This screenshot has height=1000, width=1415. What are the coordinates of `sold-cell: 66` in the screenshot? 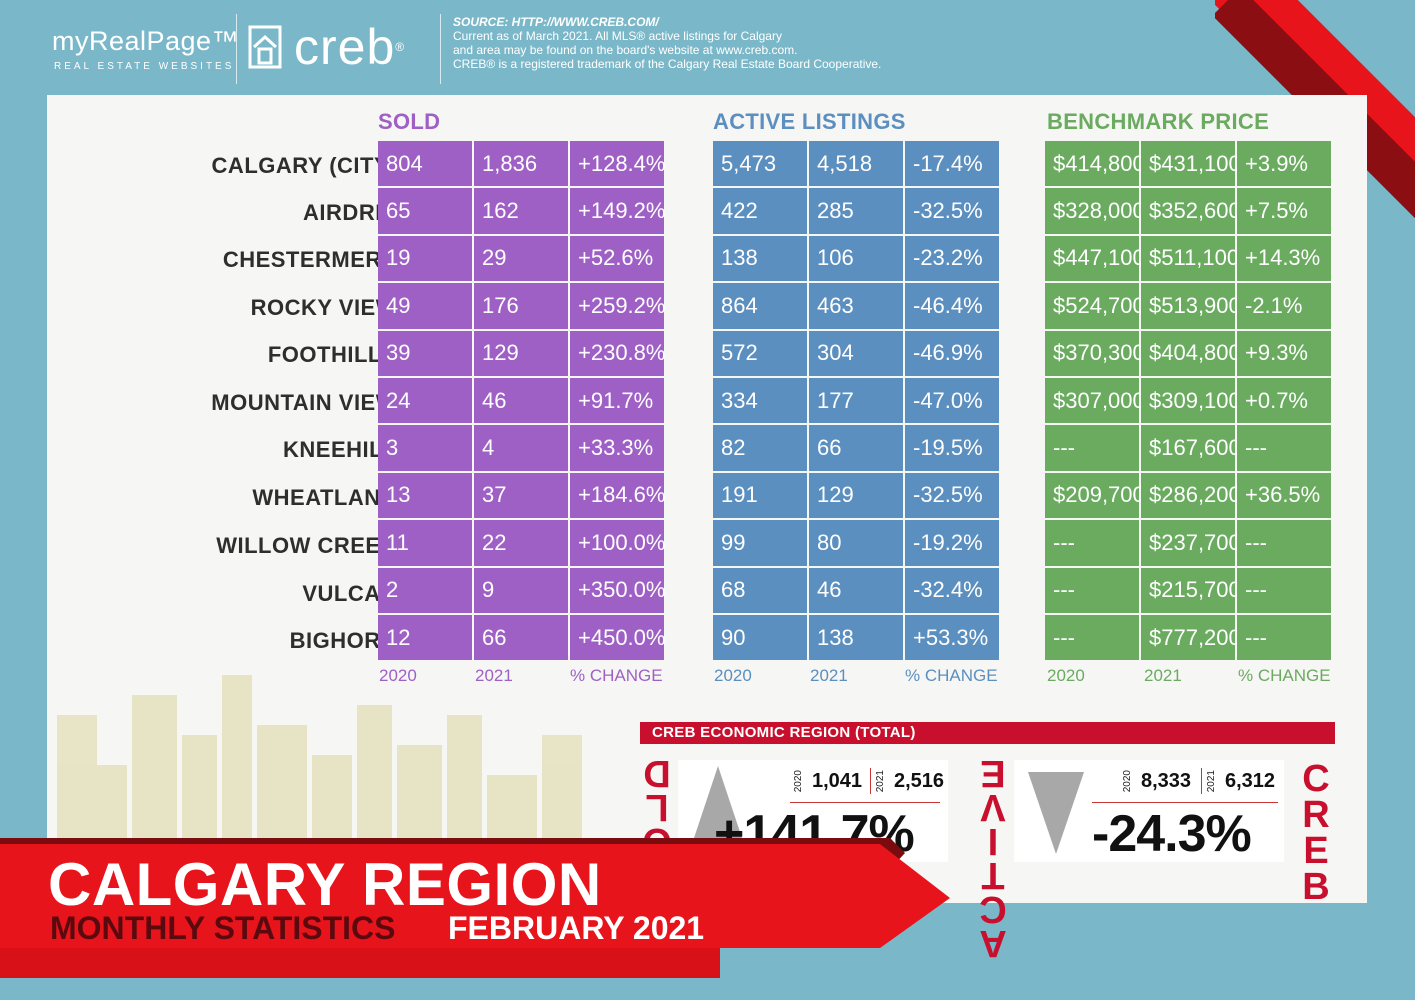 It's located at (521, 637).